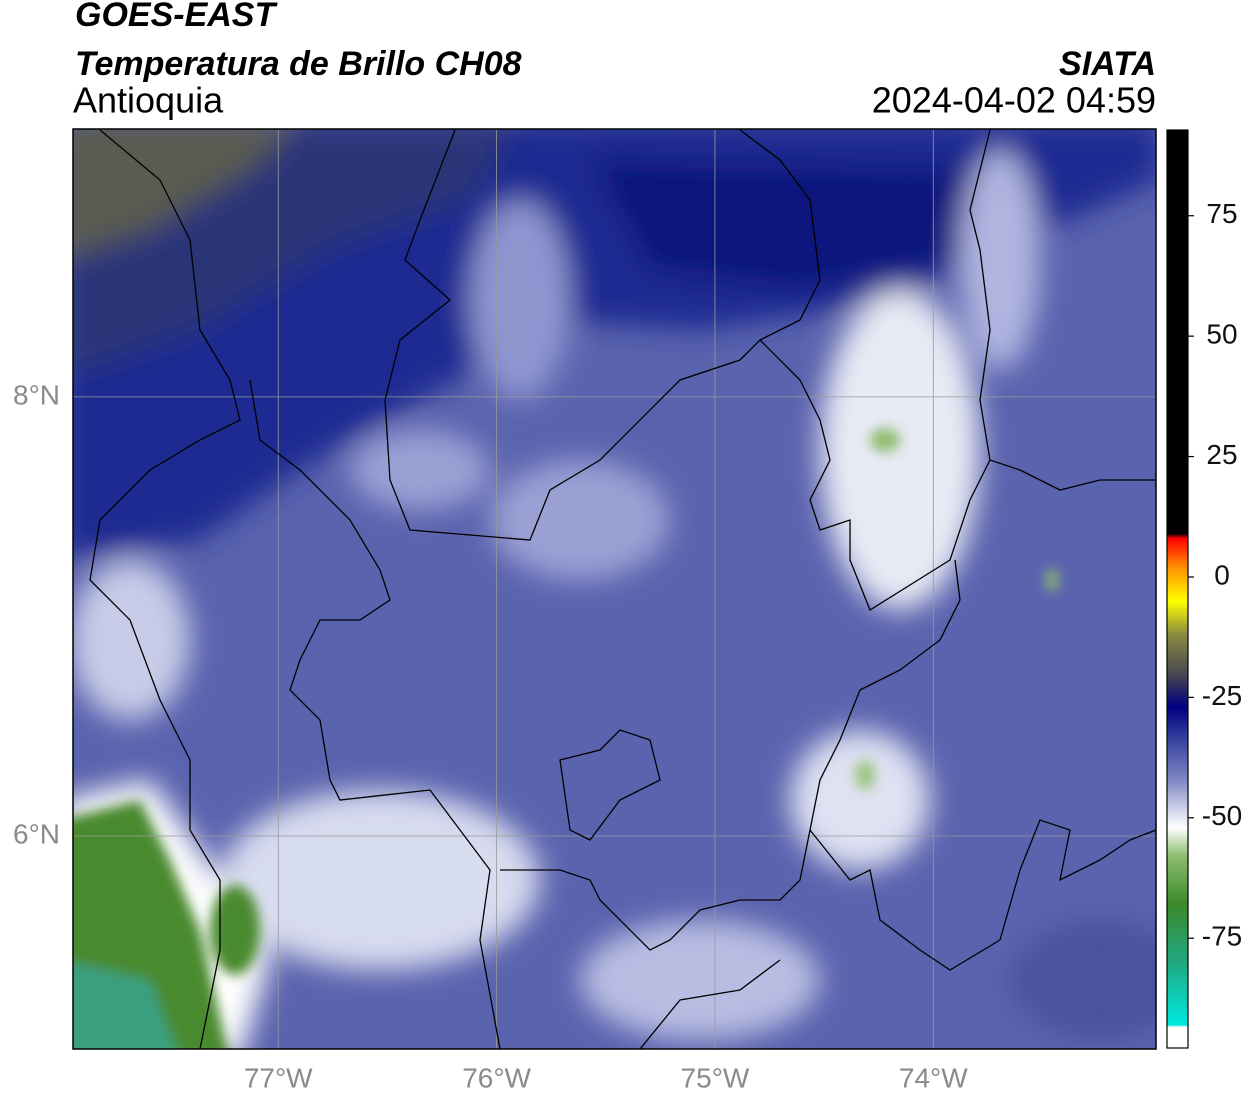 This screenshot has height=1104, width=1252. Describe the element at coordinates (1177, 589) in the screenshot. I see `colorbar` at that location.